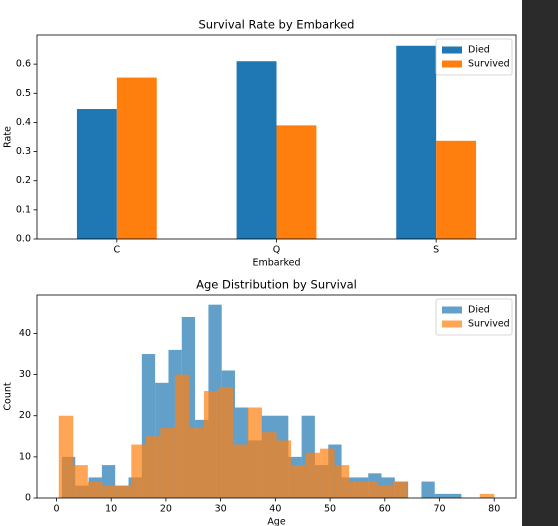  I want to click on y-tick-label: 0.2, so click(23, 180).